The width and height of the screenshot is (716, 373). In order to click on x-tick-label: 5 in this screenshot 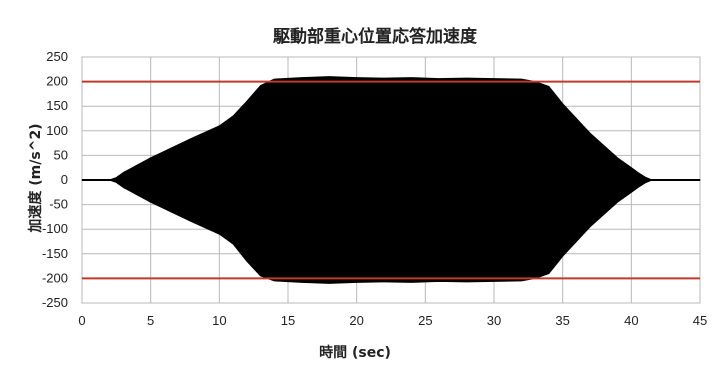, I will do `click(150, 320)`.